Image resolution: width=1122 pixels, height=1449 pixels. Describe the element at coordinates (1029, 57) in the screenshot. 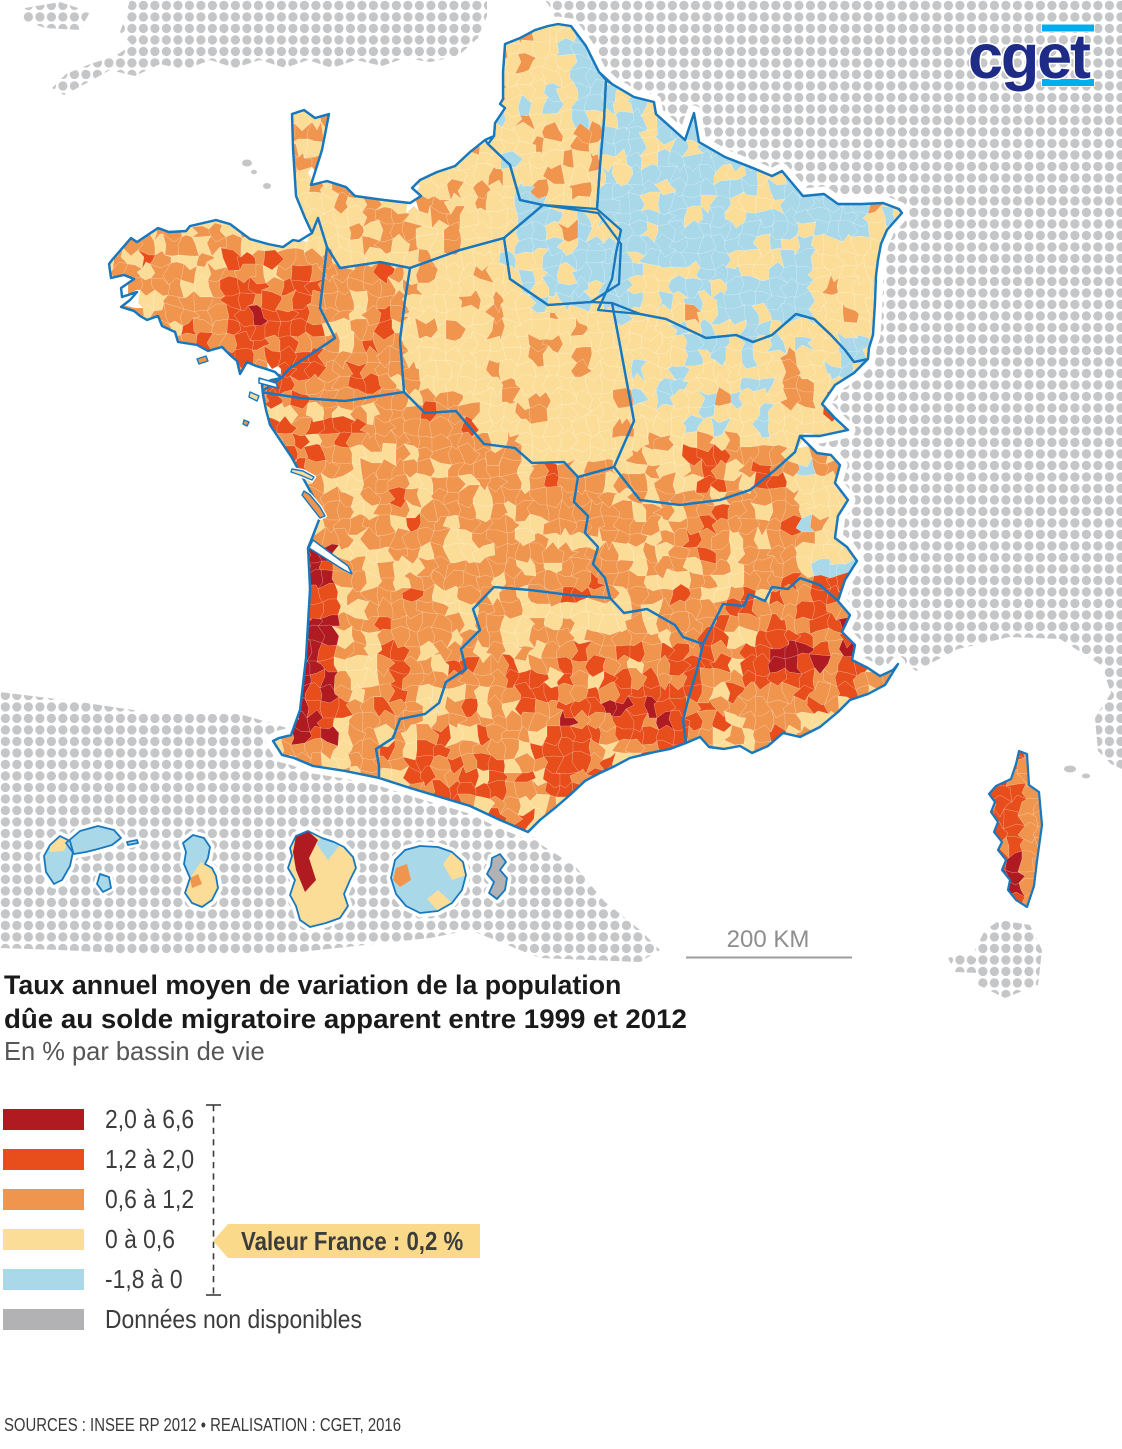

I see `svg-text: cget` at that location.